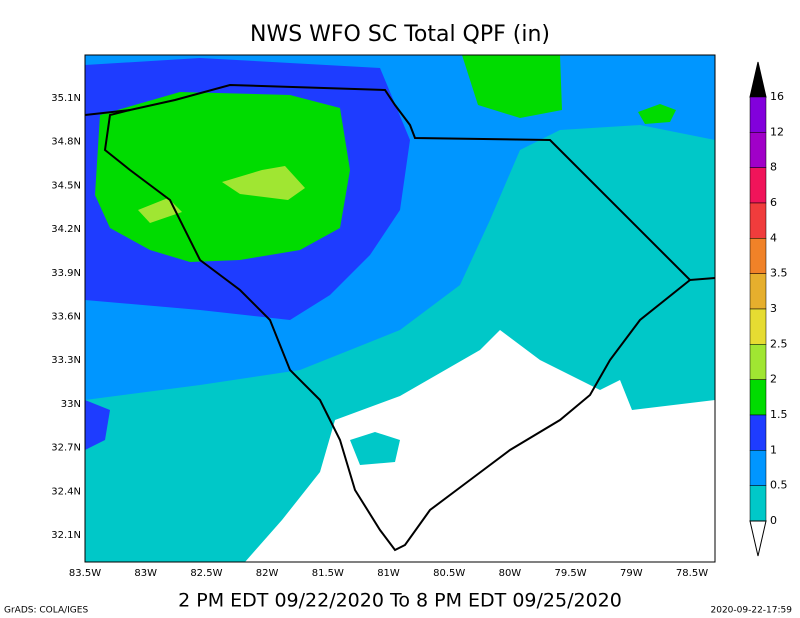 The image size is (800, 618). I want to click on area-green, so click(222, 177).